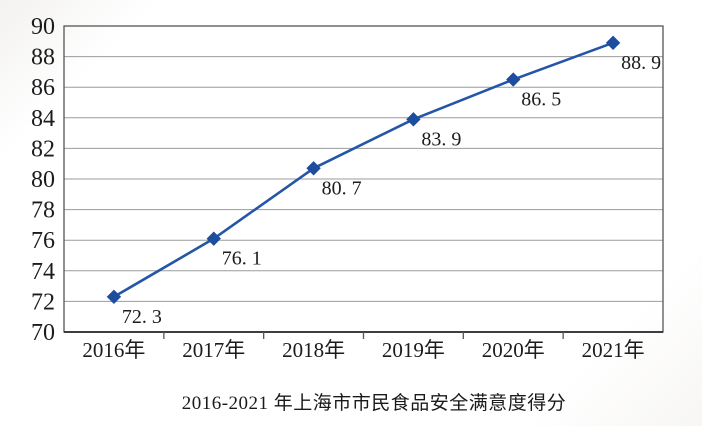 The height and width of the screenshot is (426, 702). Describe the element at coordinates (43, 272) in the screenshot. I see `y-axis-tick-label: 74` at that location.